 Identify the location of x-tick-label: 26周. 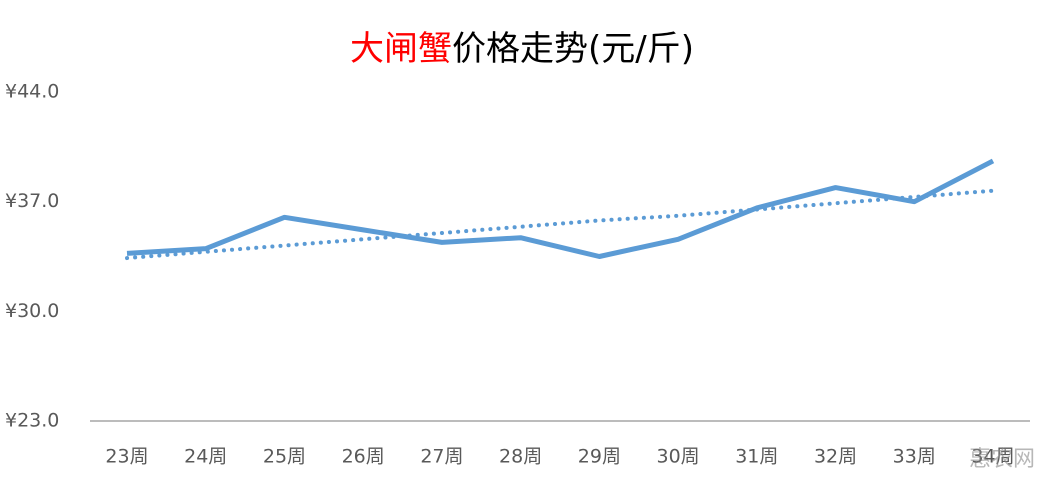
(363, 457).